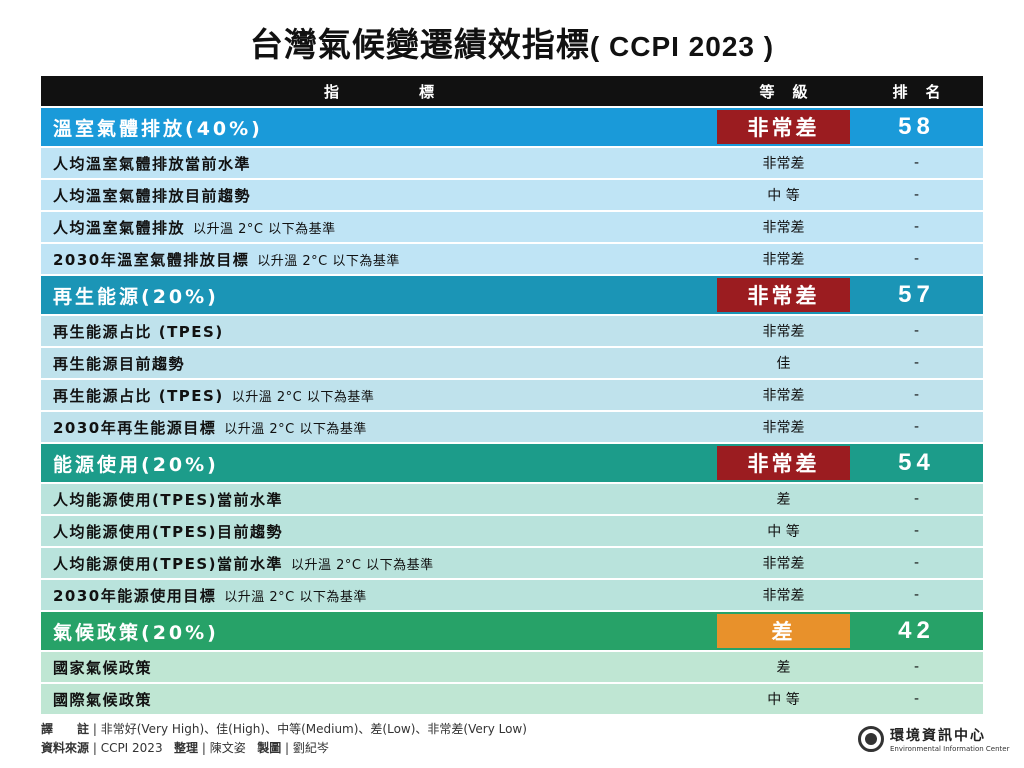 The height and width of the screenshot is (768, 1024). I want to click on logo-text: 環境資訊中心 Environmental Information Center, so click(949, 739).